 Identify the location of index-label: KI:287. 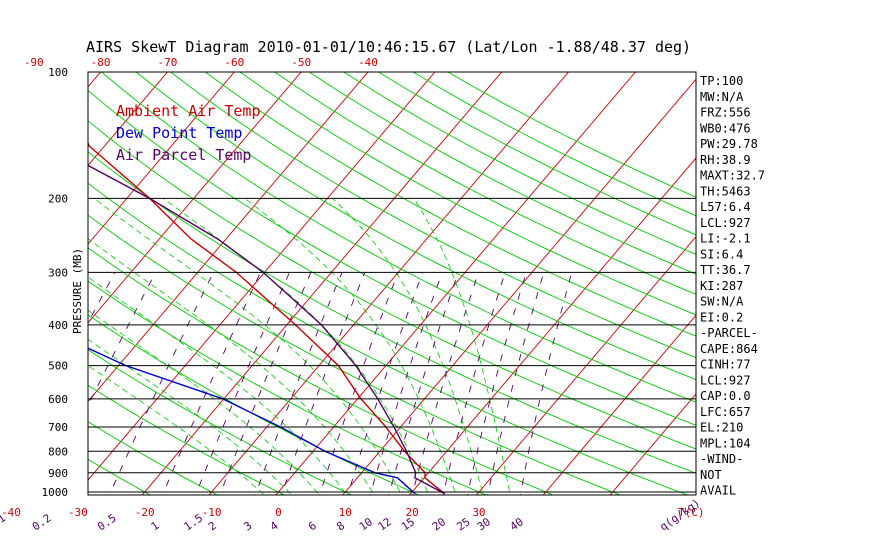
(721, 286).